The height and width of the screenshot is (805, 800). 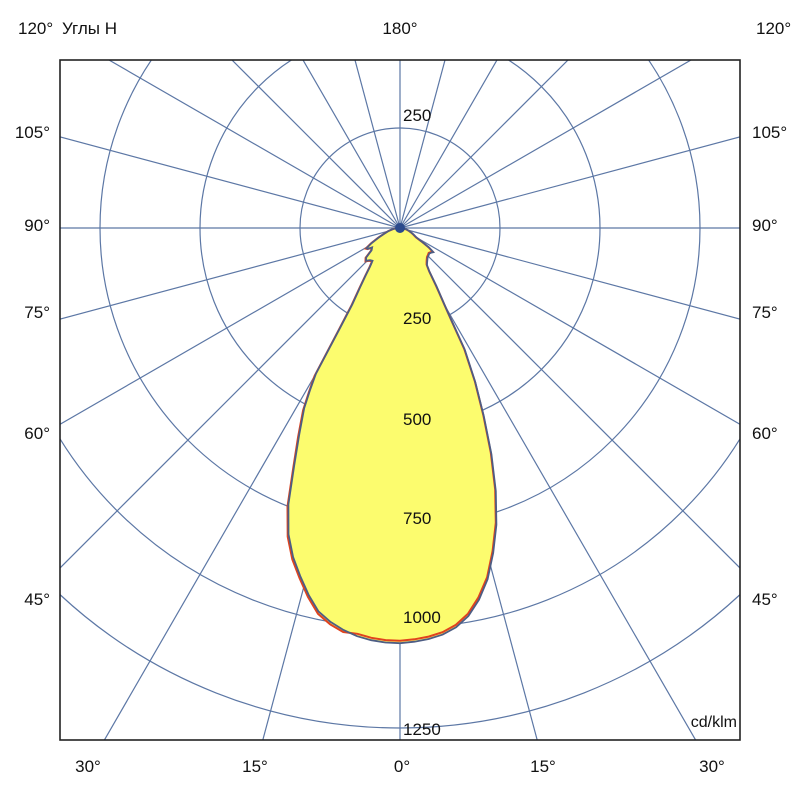 I want to click on right-angle-label: 60°, so click(x=765, y=433).